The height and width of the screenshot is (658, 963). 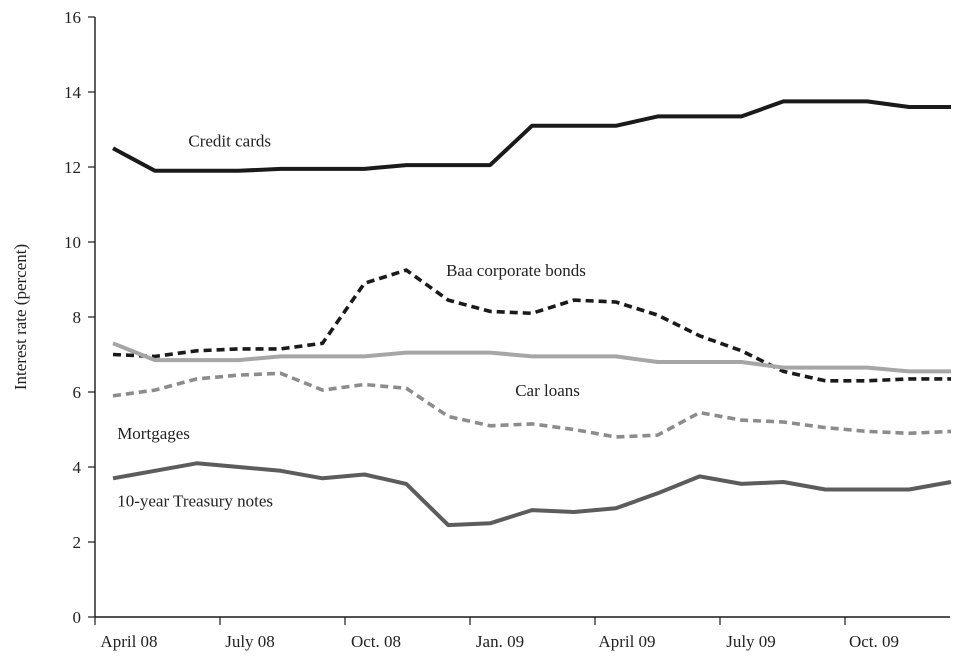 I want to click on series-label-10-year-treasury-notes: 10-year Treasury notes, so click(x=195, y=500).